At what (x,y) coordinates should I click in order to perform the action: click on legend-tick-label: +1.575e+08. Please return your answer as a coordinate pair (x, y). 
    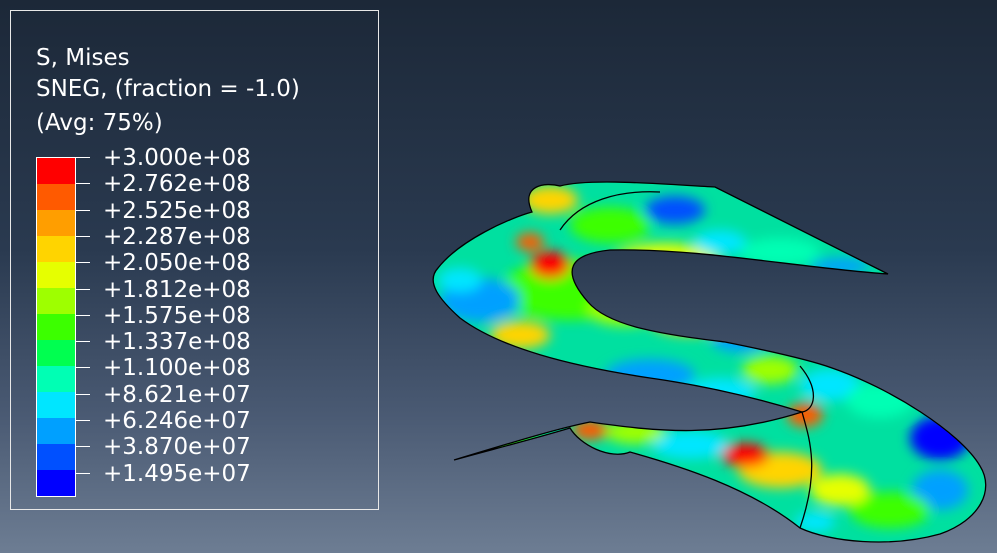
    Looking at the image, I should click on (177, 315).